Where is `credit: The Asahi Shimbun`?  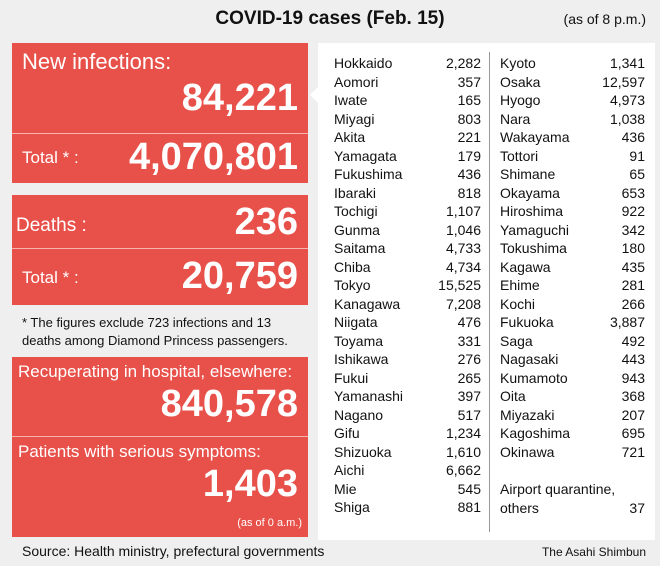
credit: The Asahi Shimbun is located at coordinates (593, 552).